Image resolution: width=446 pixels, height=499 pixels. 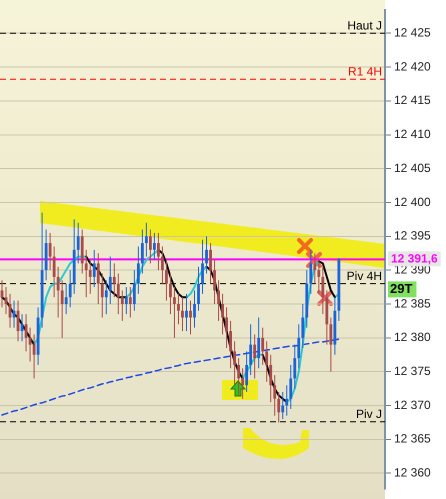 I want to click on ref-line-label: Haut J, so click(x=364, y=25).